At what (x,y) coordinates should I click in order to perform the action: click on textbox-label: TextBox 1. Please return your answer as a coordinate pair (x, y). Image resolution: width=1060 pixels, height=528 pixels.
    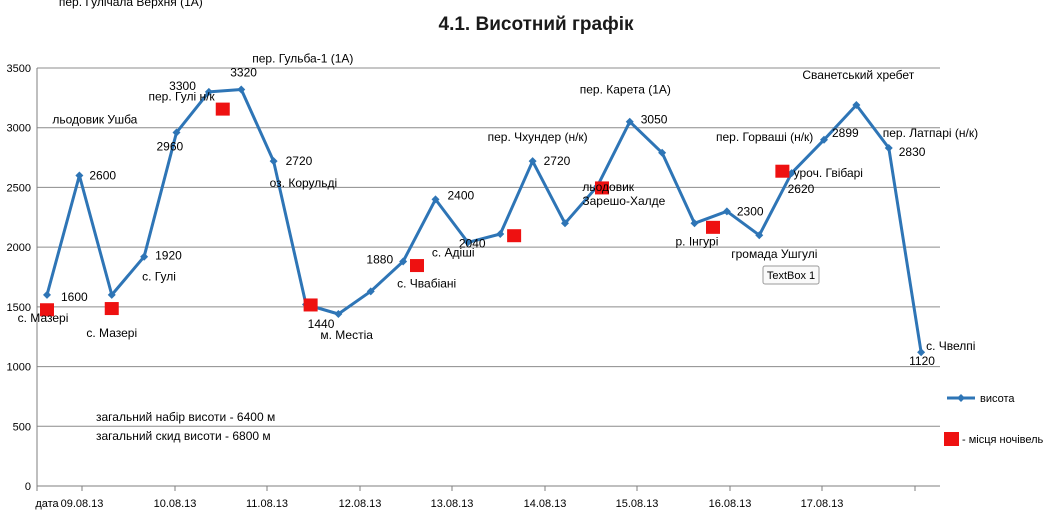
    Looking at the image, I should click on (791, 276).